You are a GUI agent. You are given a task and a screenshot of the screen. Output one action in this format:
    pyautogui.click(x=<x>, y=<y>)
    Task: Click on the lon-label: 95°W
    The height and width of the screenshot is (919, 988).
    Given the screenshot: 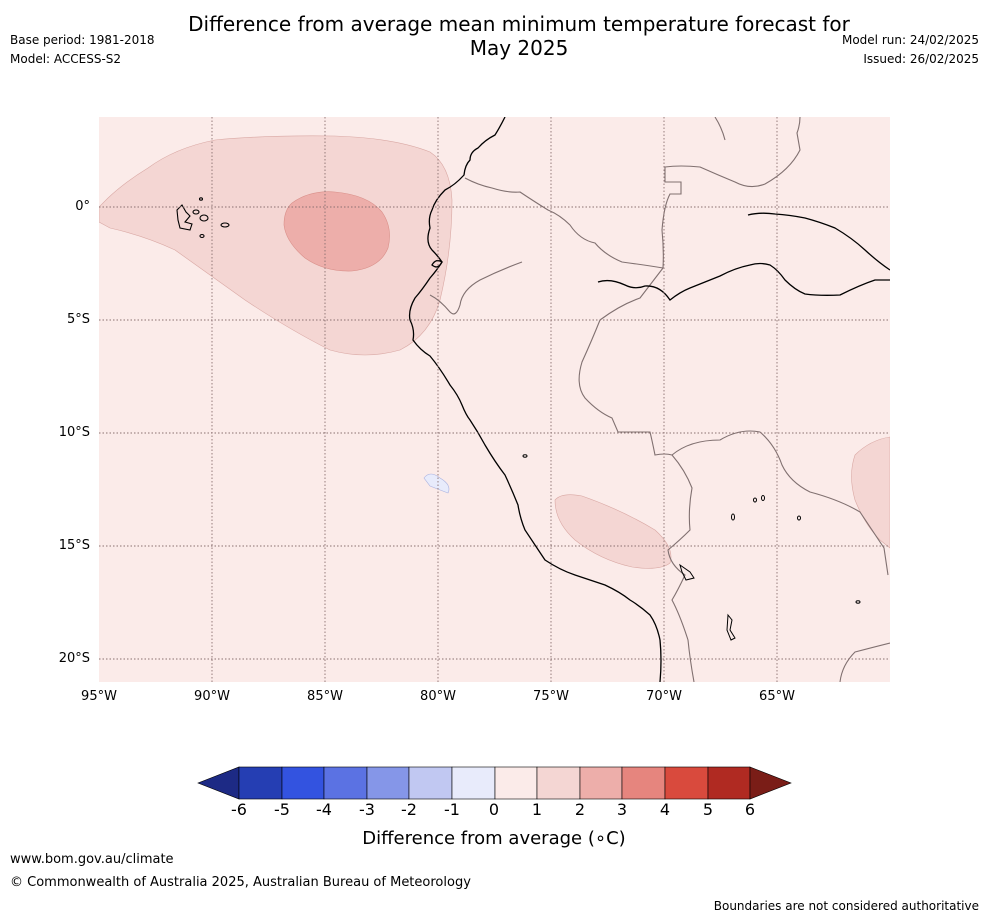 What is the action you would take?
    pyautogui.click(x=99, y=696)
    